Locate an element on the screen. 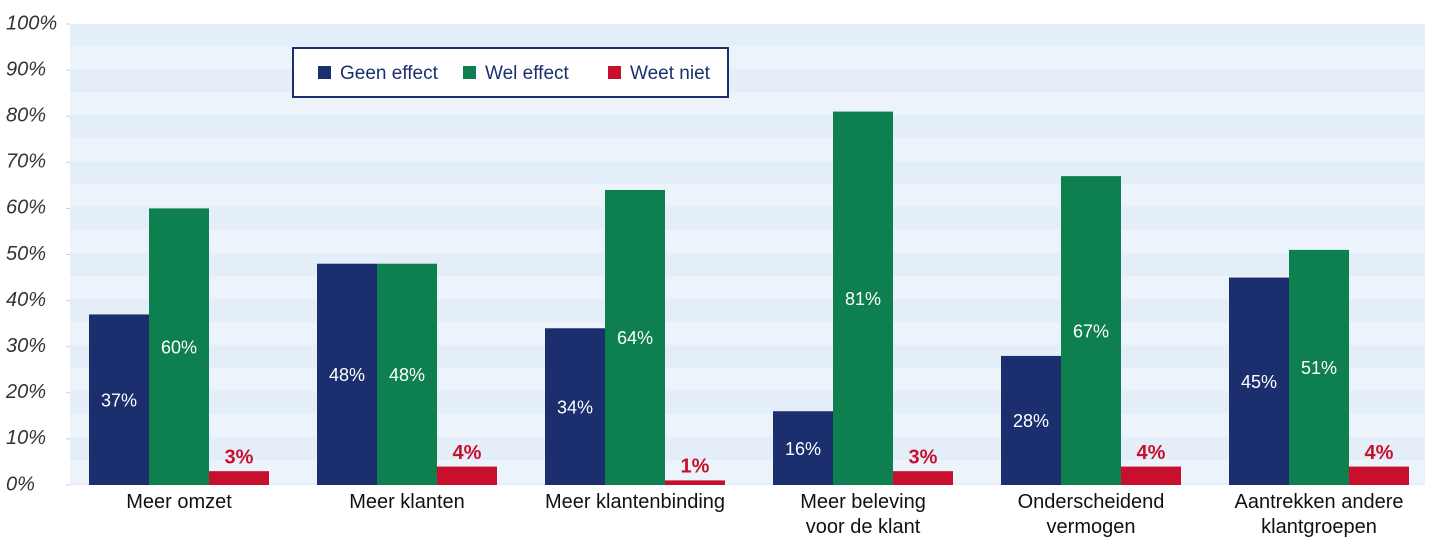 This screenshot has height=540, width=1430. value-label: 81% is located at coordinates (863, 299).